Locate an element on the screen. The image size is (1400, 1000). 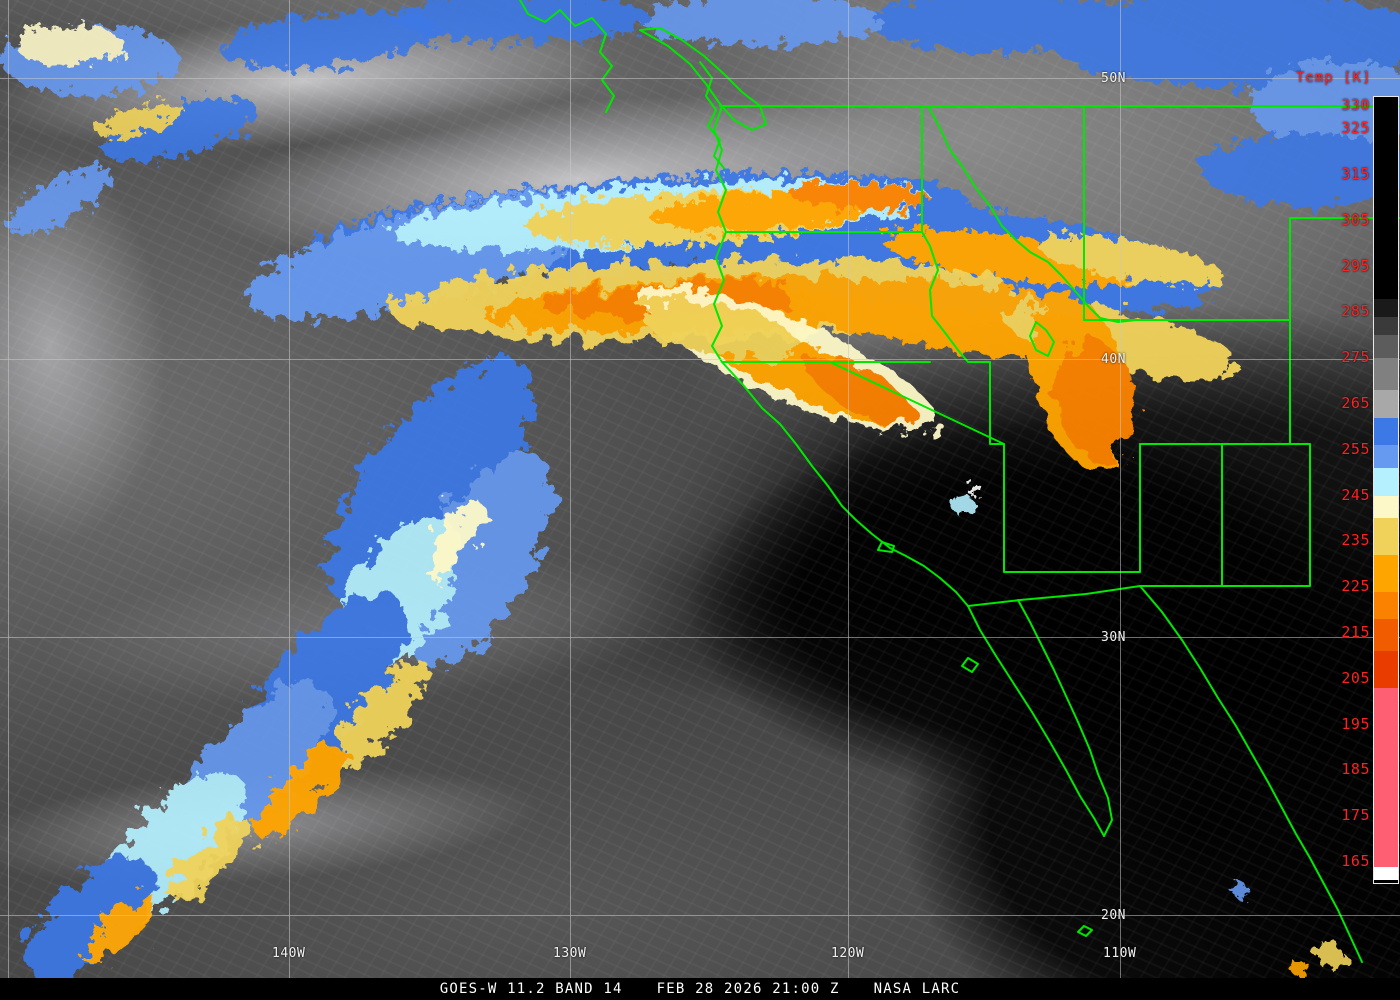
gridline-lon-110w is located at coordinates (1120, 489).